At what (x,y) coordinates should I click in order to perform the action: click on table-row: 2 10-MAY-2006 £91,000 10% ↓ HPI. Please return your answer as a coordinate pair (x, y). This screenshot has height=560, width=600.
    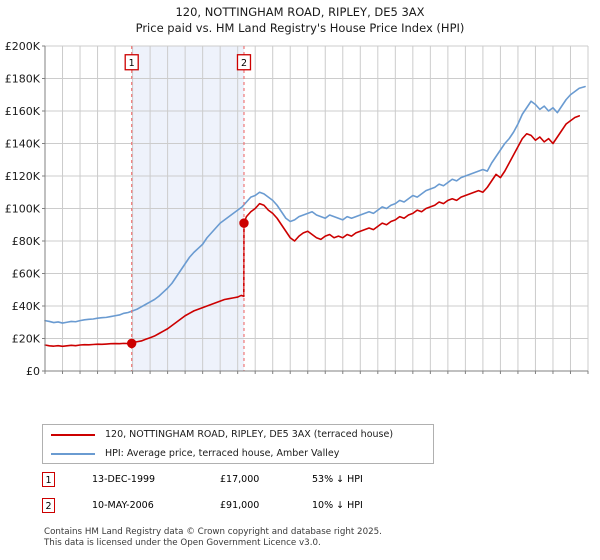
    Looking at the image, I should click on (252, 509).